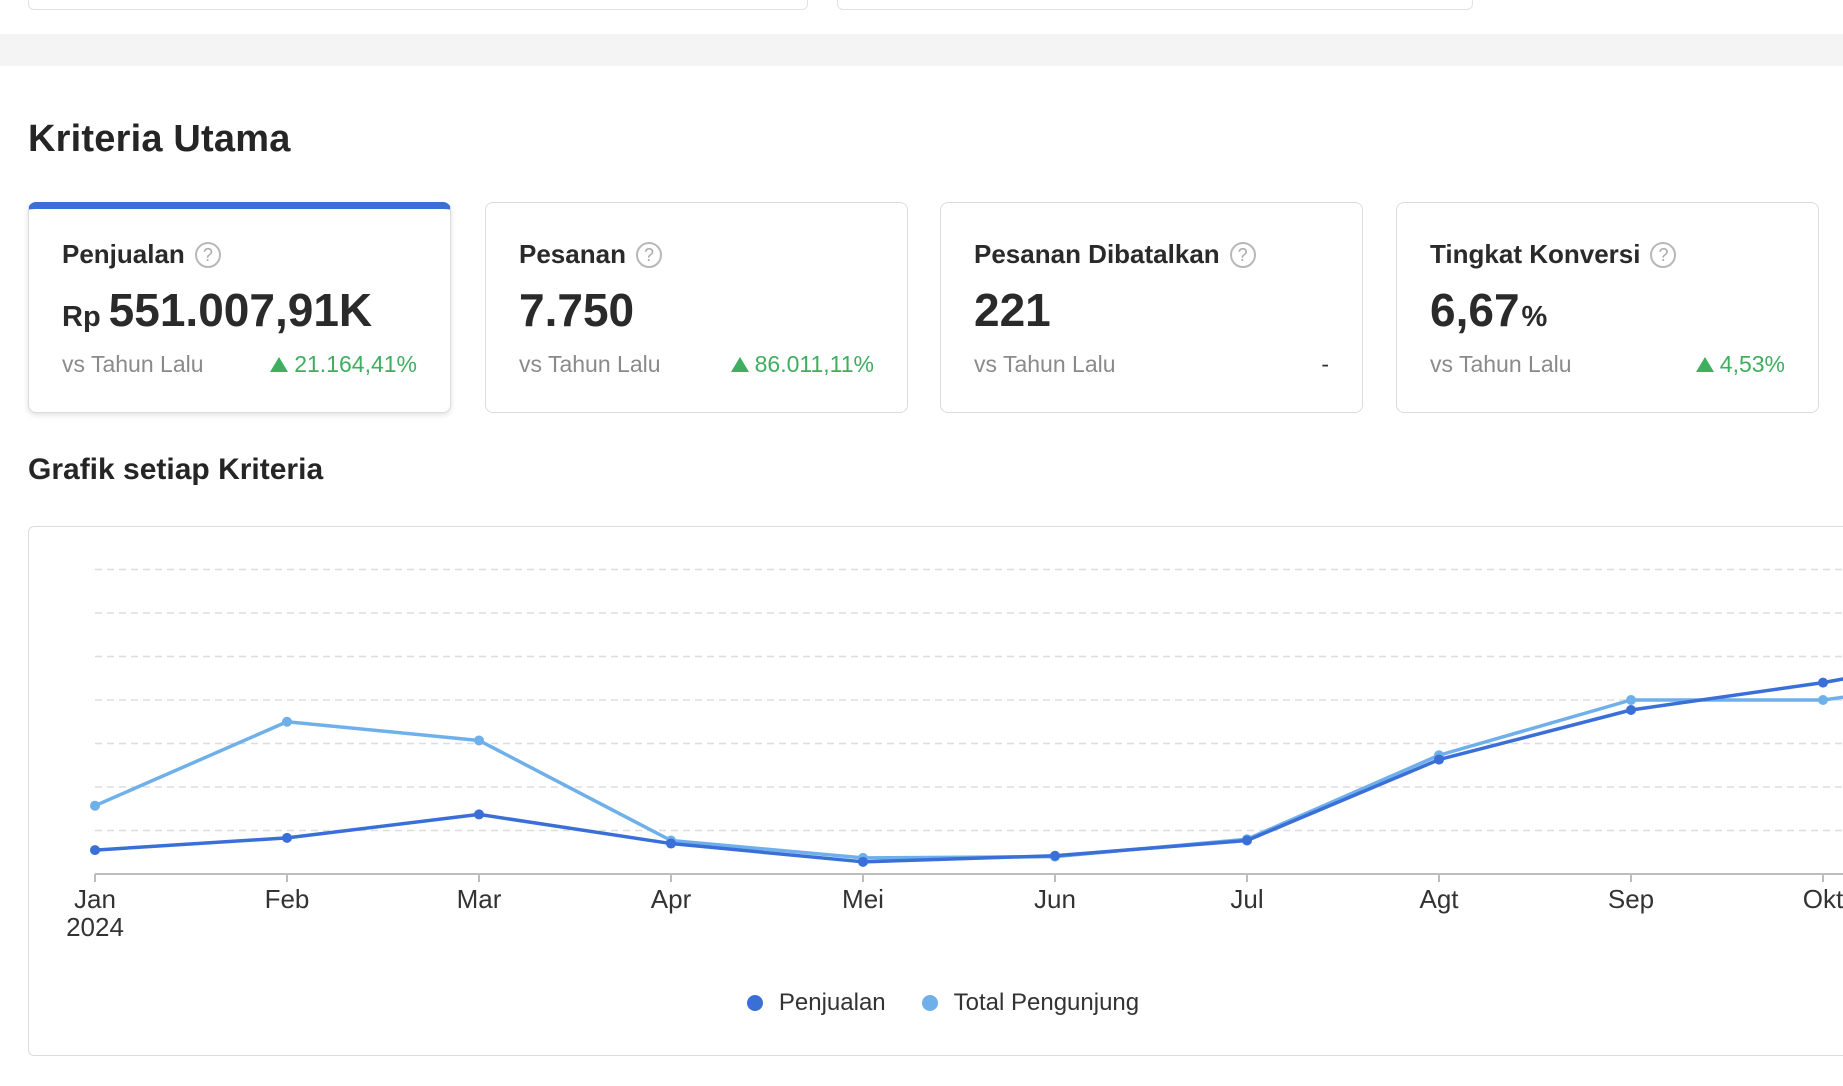 Image resolution: width=1843 pixels, height=1086 pixels. What do you see at coordinates (671, 899) in the screenshot?
I see `x-tick-label: Apr` at bounding box center [671, 899].